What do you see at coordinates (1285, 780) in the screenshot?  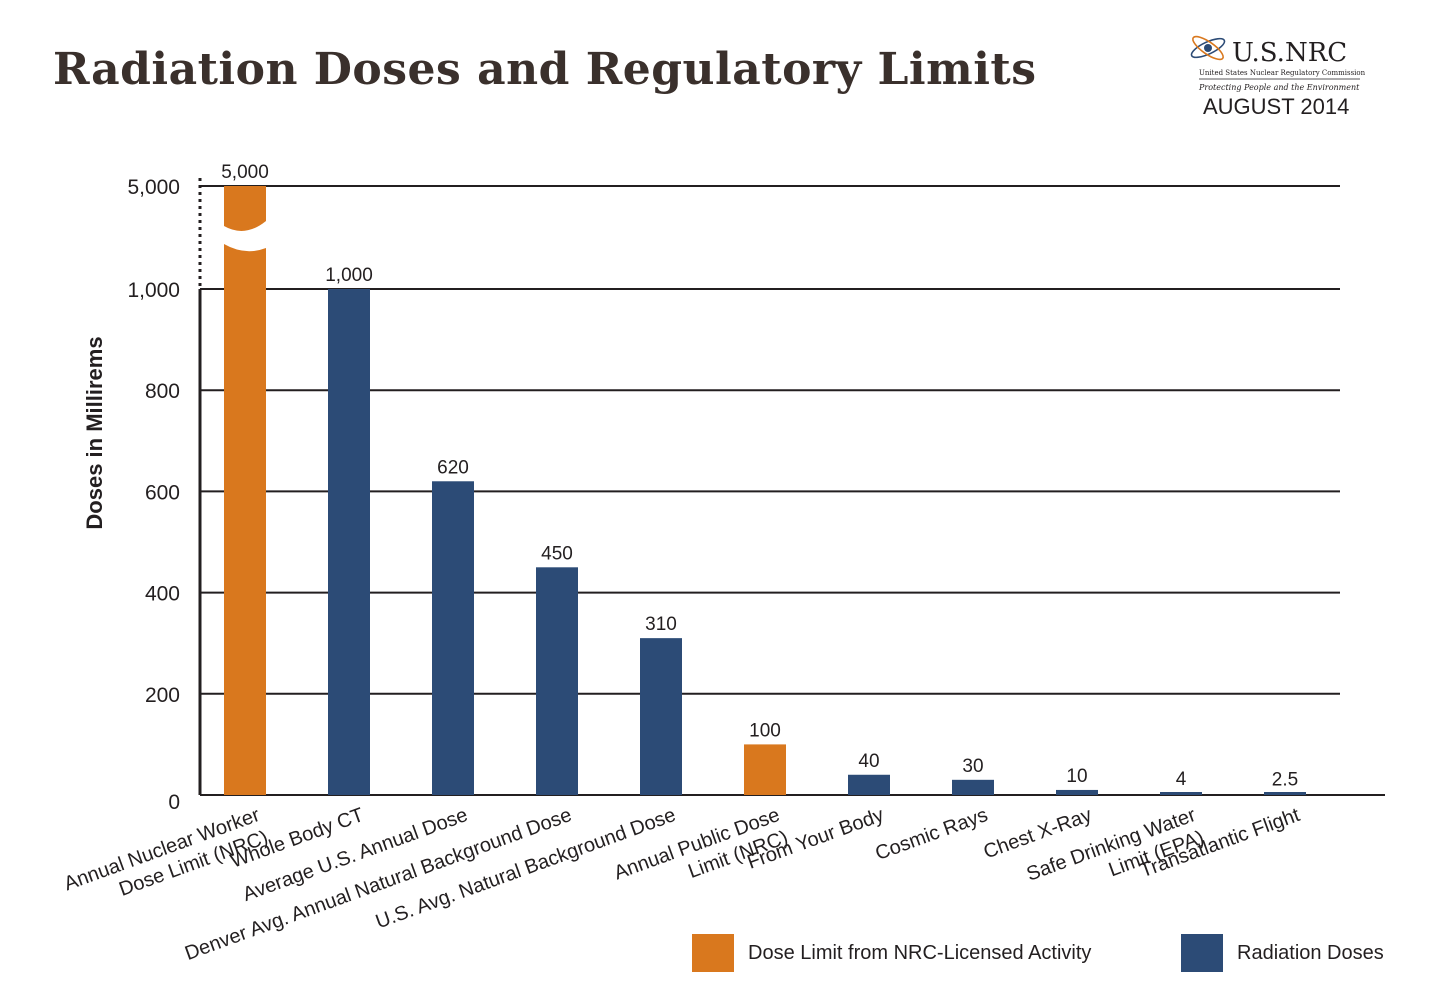 I see `value-label: 2.5` at bounding box center [1285, 780].